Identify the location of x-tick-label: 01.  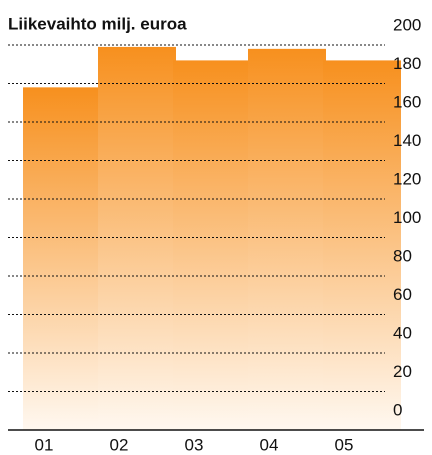
(44, 444).